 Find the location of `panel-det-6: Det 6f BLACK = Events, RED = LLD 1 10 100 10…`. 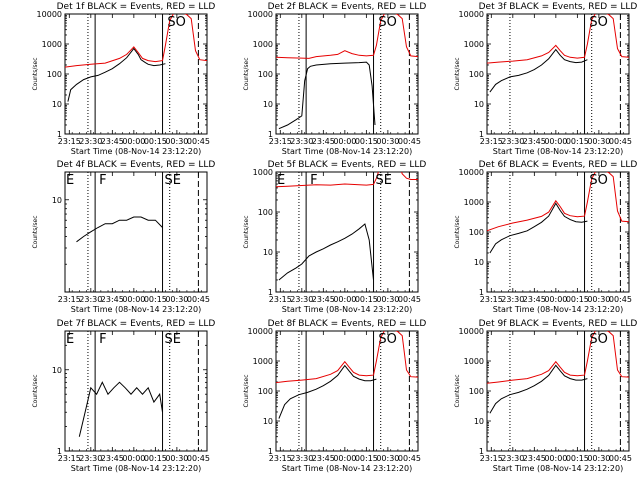

panel-det-6: Det 6f BLACK = Events, RED = LLD 1 10 100 10… is located at coordinates (545, 237).